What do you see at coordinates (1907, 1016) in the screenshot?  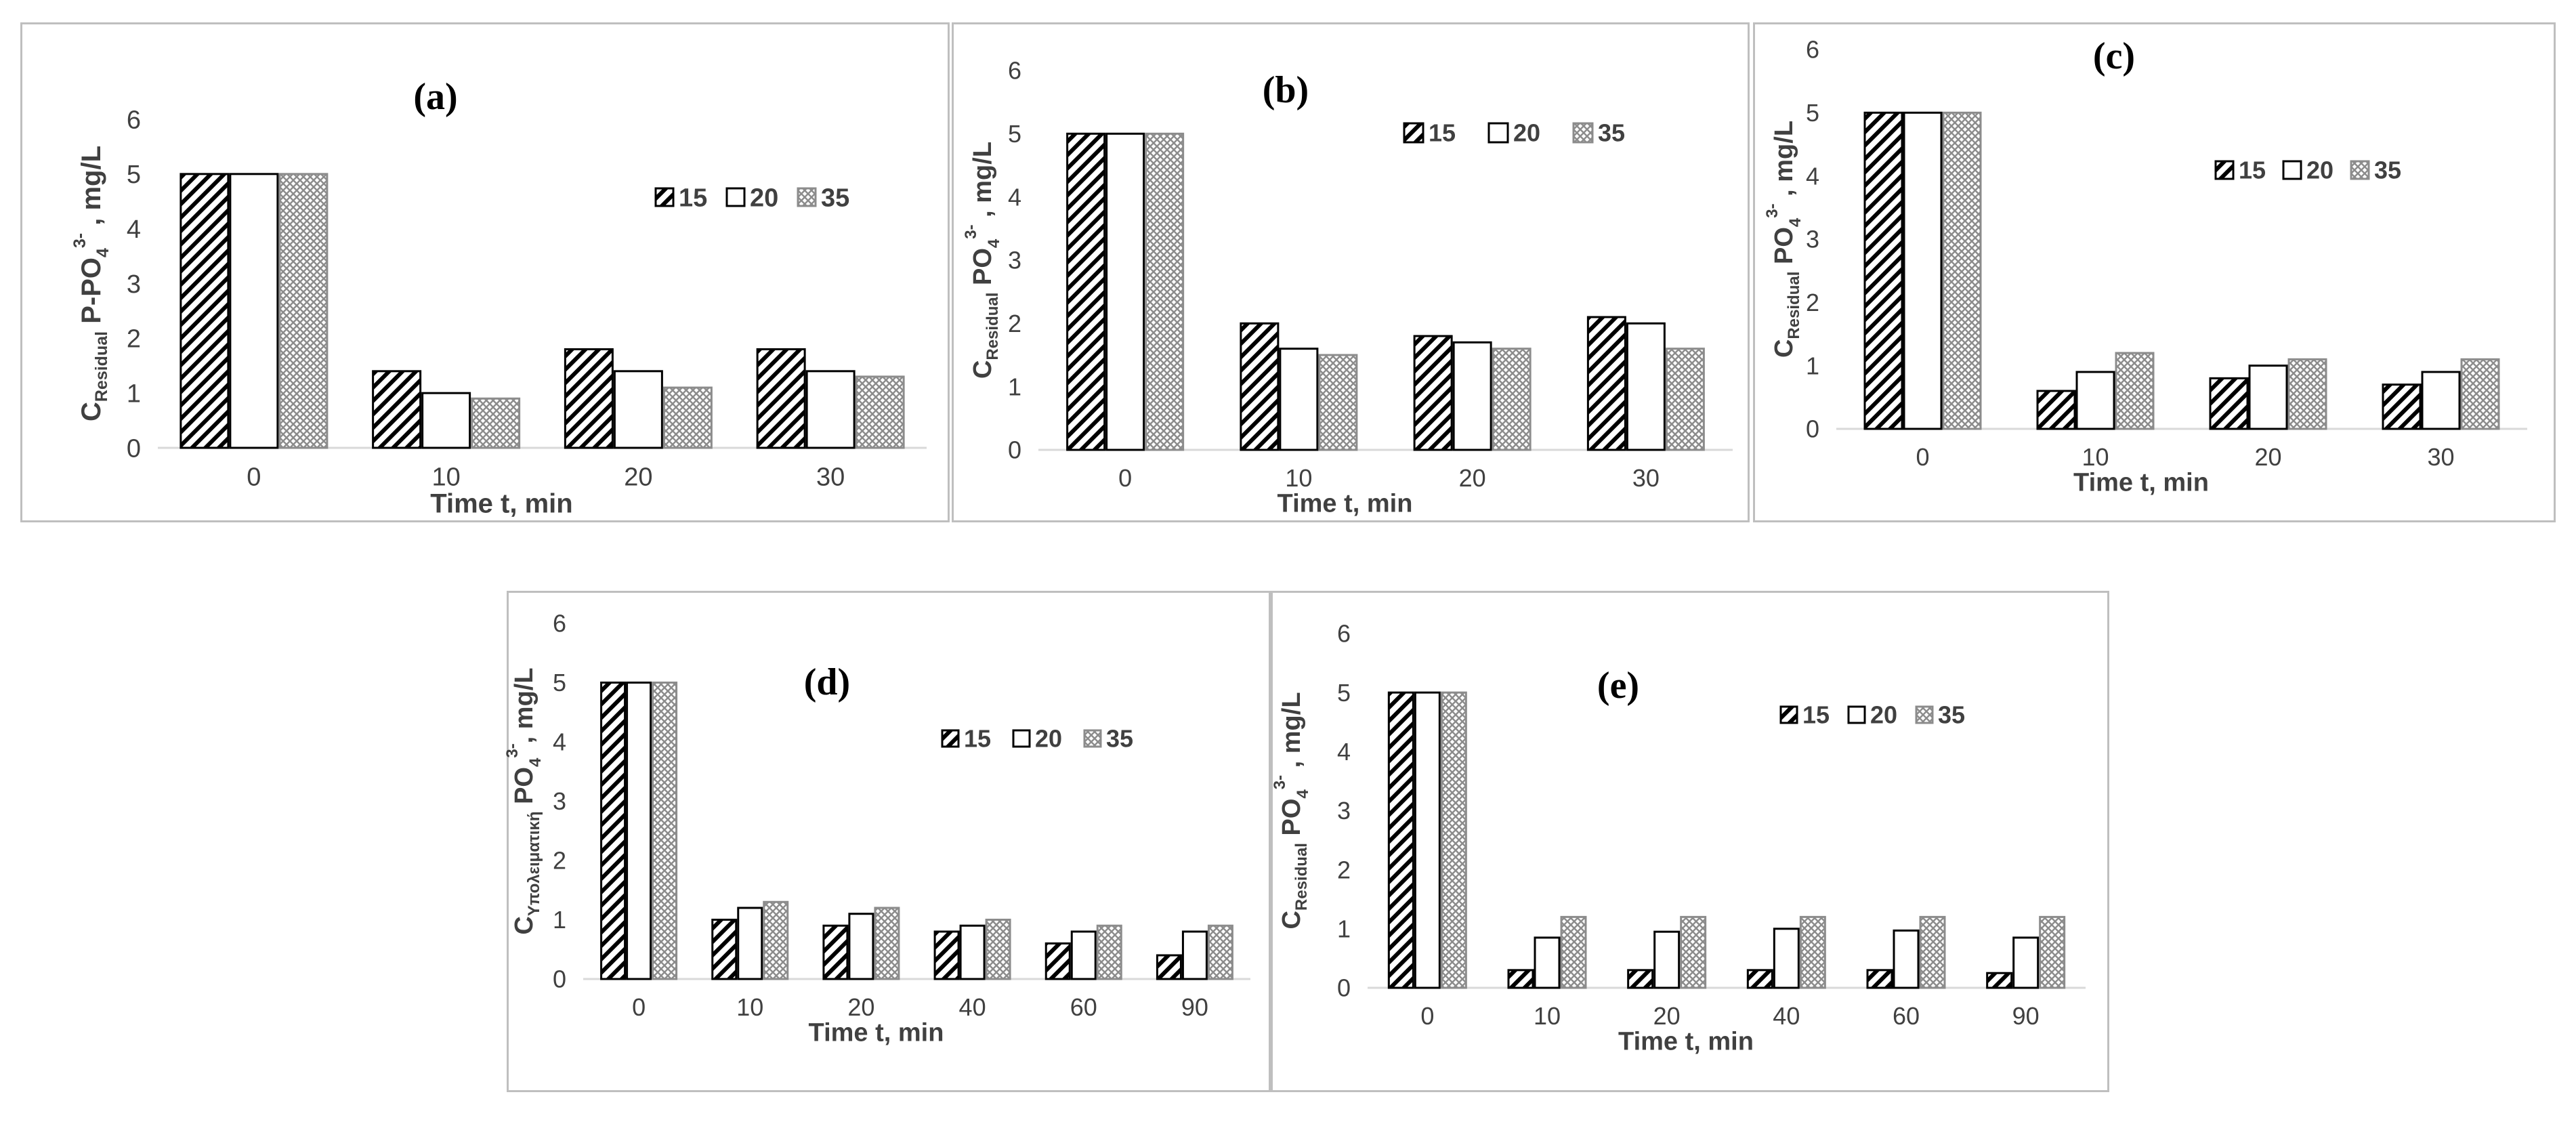 I see `x-tick-label: 60` at bounding box center [1907, 1016].